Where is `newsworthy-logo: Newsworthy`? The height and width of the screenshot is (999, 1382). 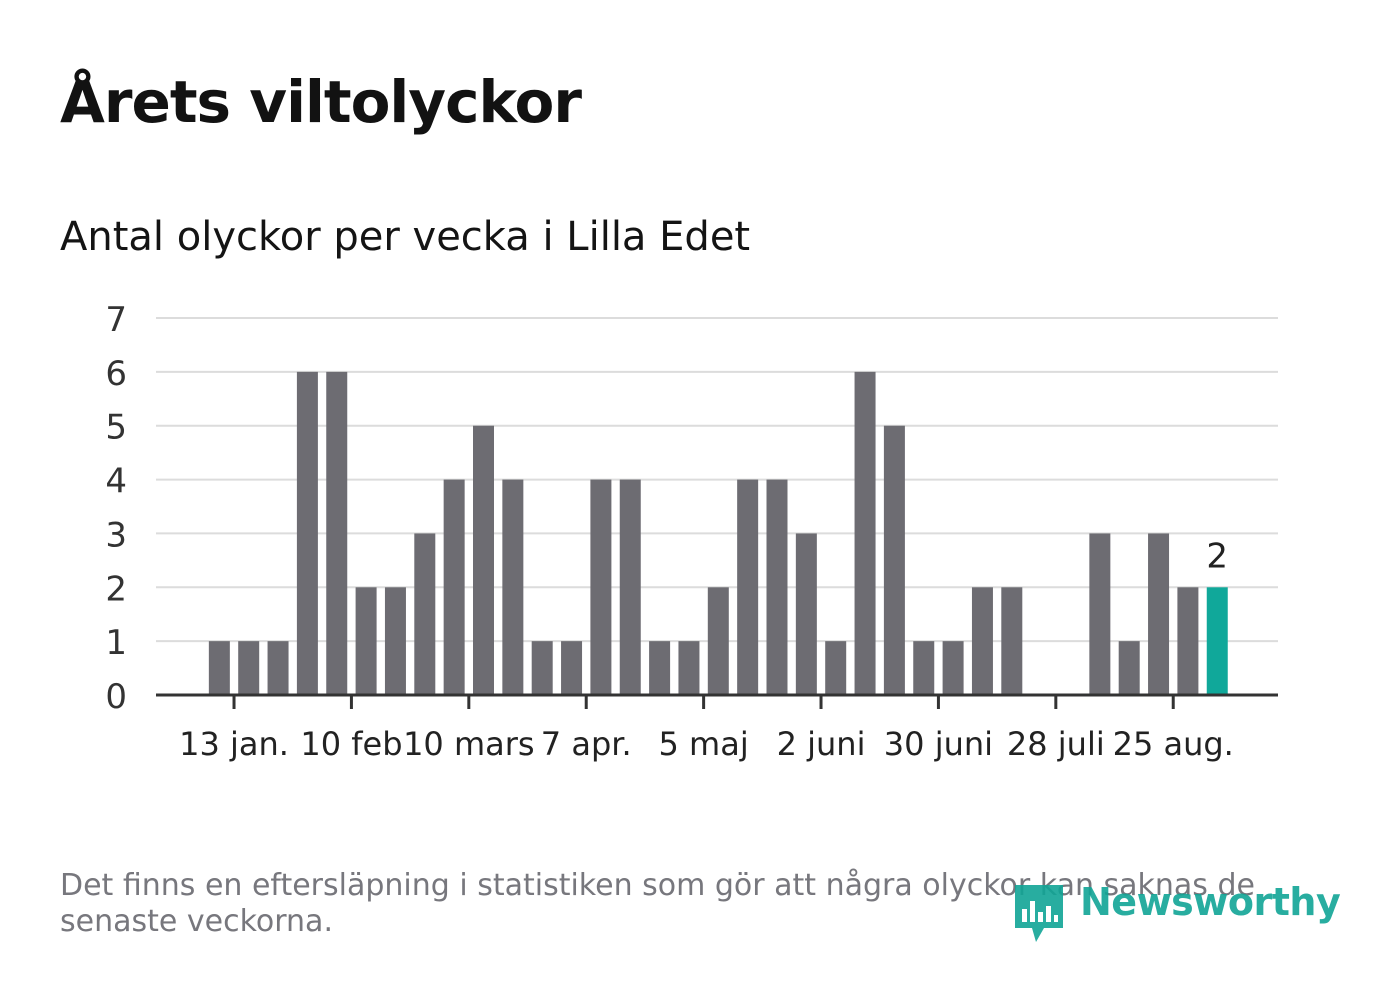
newsworthy-logo: Newsworthy is located at coordinates (1174, 911).